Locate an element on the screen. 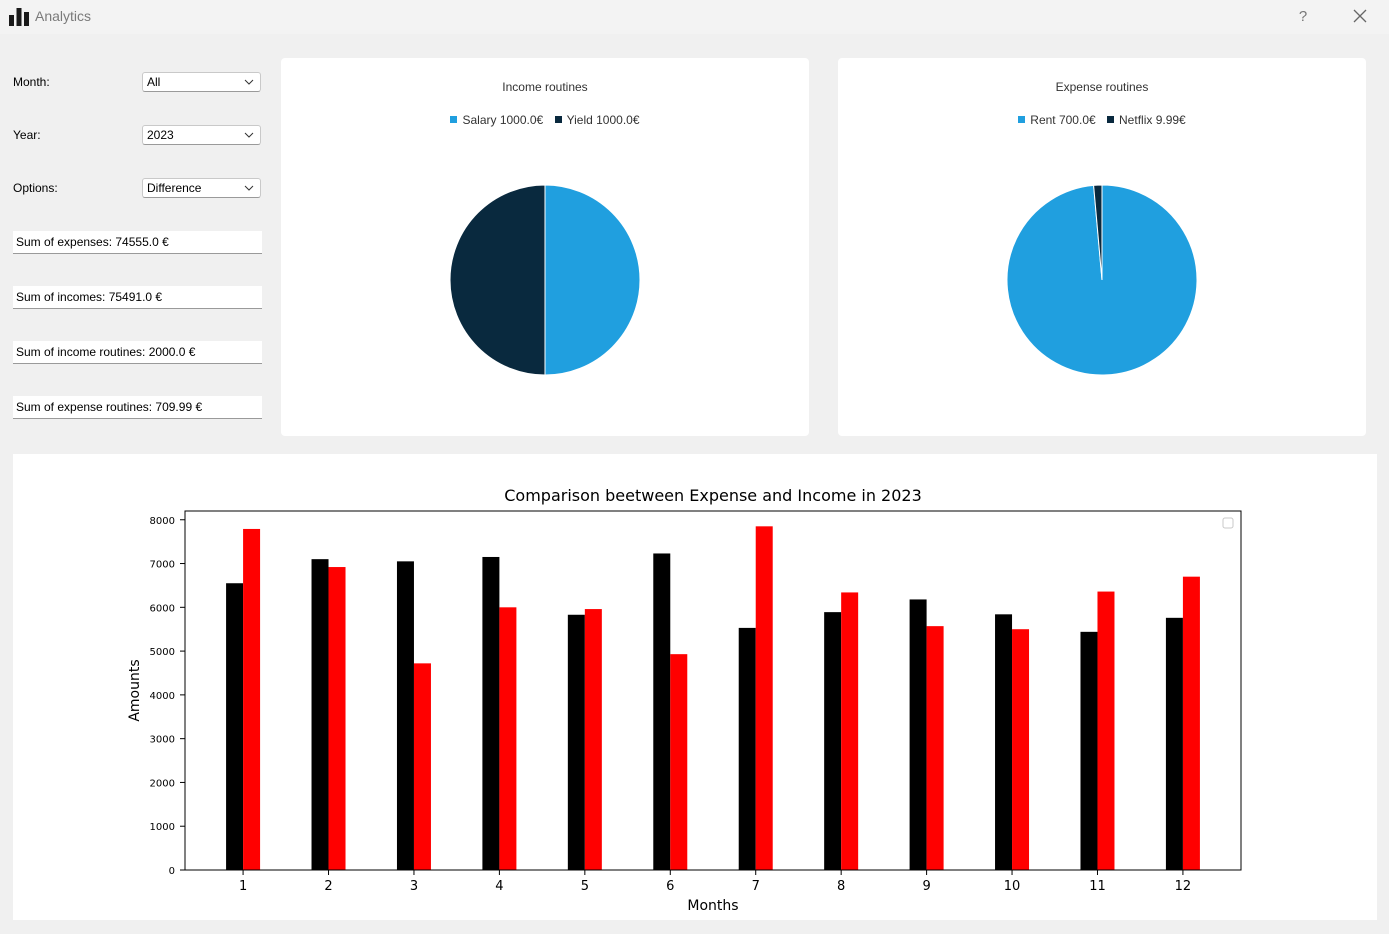 Image resolution: width=1389 pixels, height=934 pixels. year-select: 2023 is located at coordinates (201, 135).